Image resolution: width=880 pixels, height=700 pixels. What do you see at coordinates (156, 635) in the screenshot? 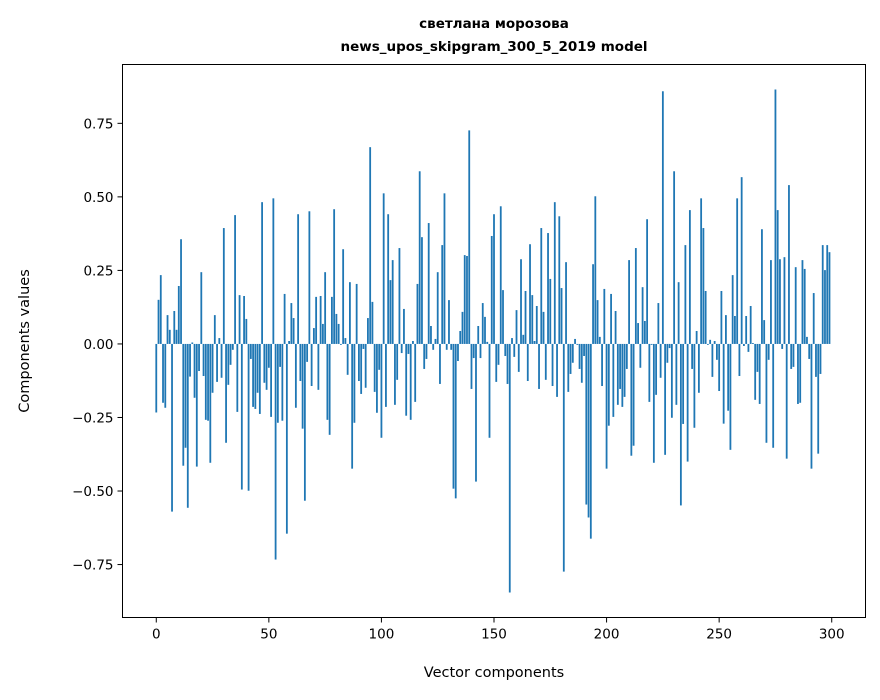
I see `x-tick-label: 0` at bounding box center [156, 635].